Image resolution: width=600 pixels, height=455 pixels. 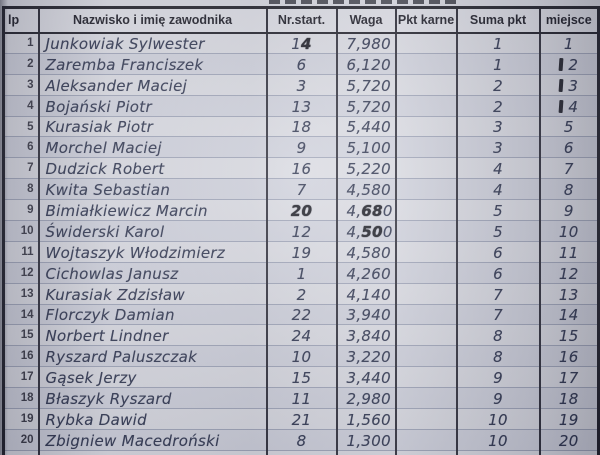 I want to click on start-number-cell: 3, so click(x=302, y=85).